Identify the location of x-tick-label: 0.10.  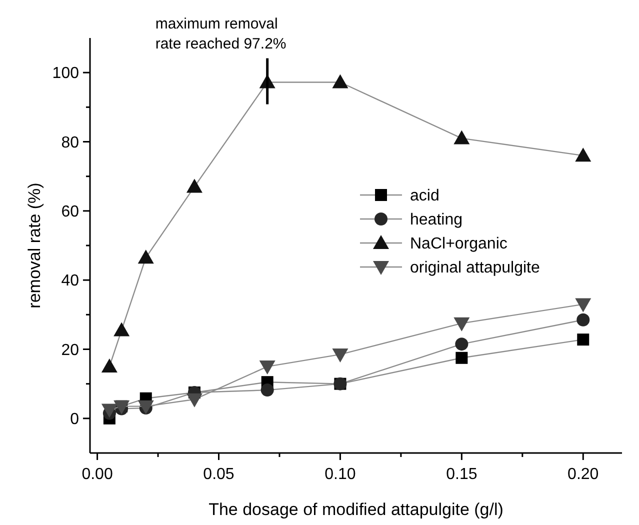
(340, 474).